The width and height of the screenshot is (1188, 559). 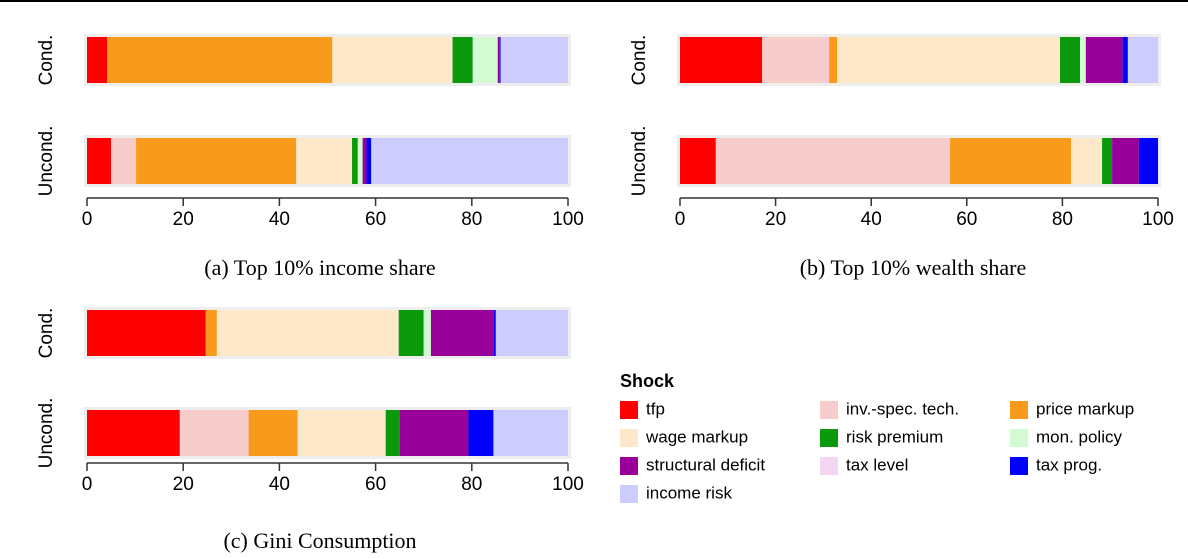 I want to click on legend-label: income risk, so click(x=689, y=492).